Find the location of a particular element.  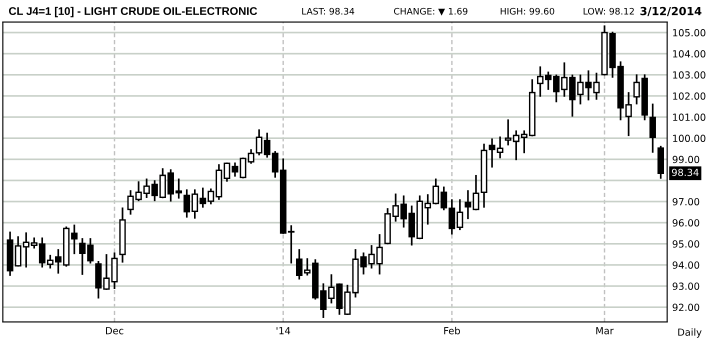

text: LOW: 98.12 is located at coordinates (609, 11).